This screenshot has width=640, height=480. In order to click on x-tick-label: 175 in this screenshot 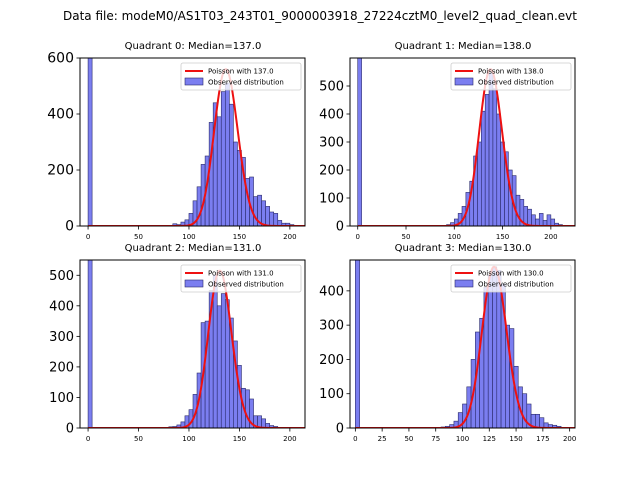, I will do `click(542, 439)`.